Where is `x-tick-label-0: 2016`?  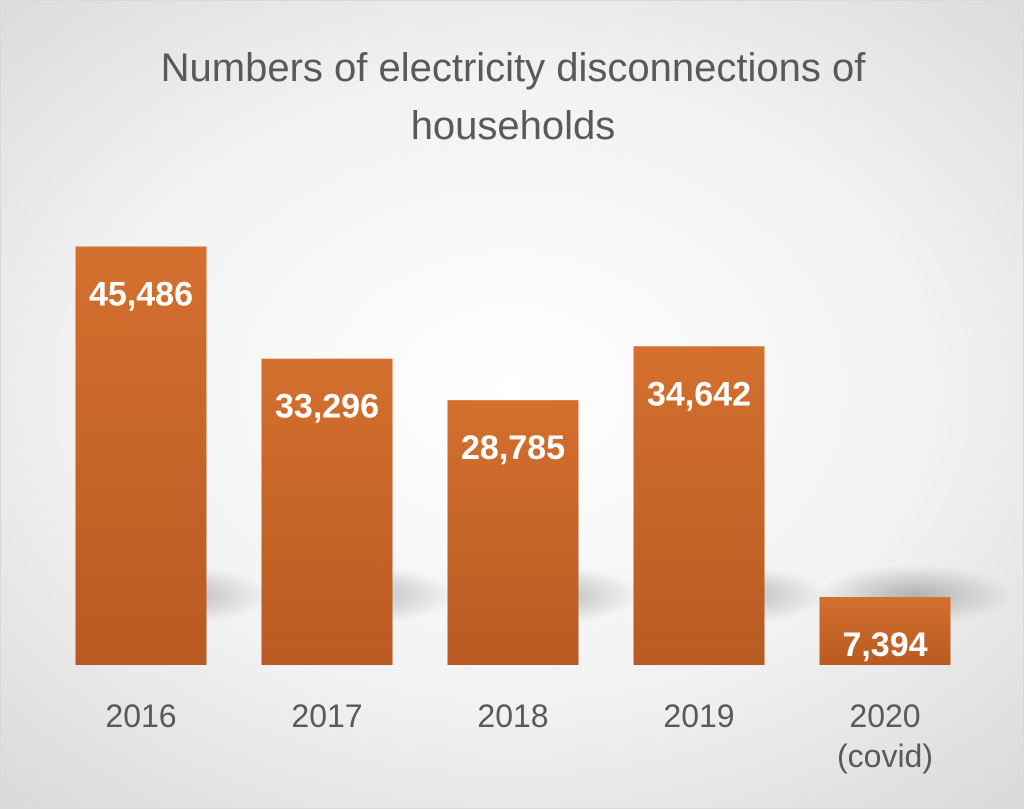
x-tick-label-0: 2016 is located at coordinates (140, 716).